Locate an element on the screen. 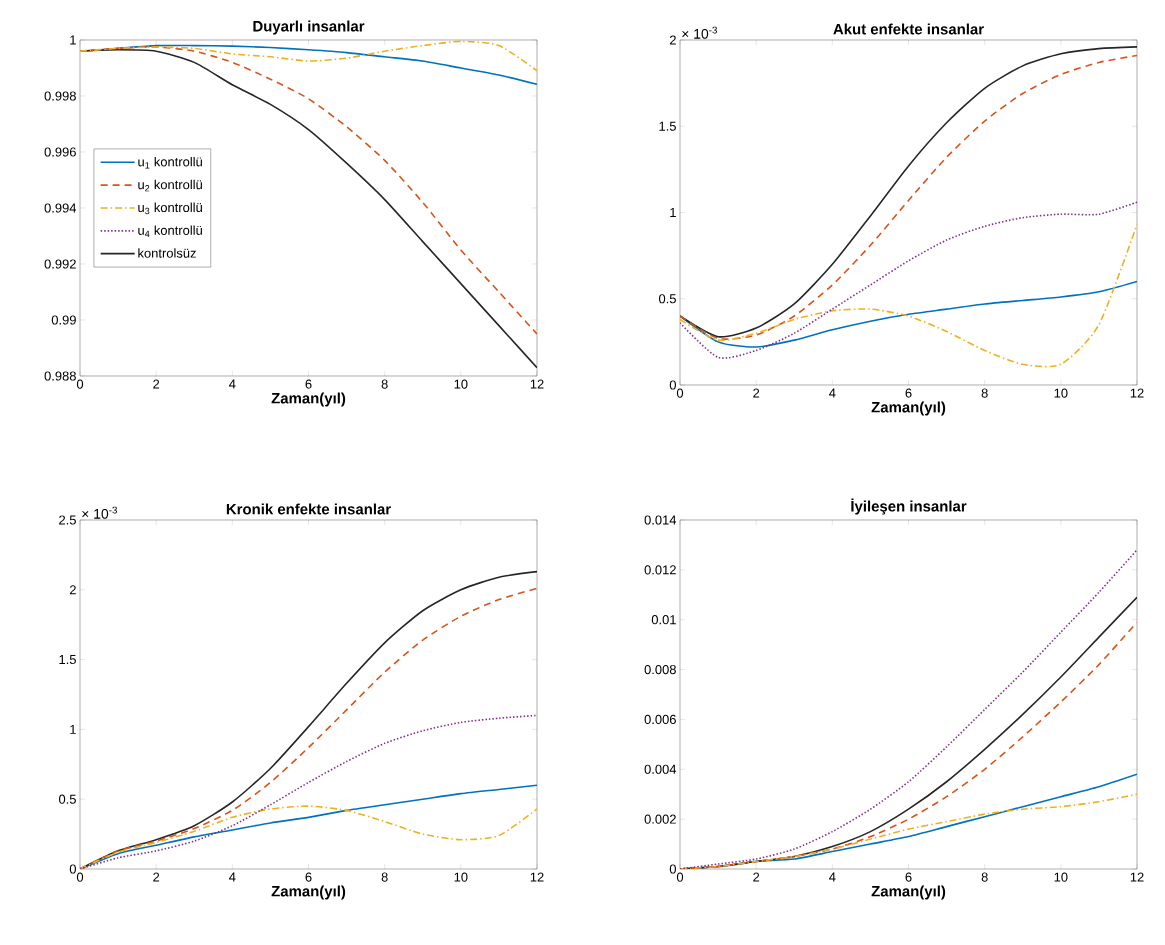 Image resolution: width=1165 pixels, height=945 pixels. legend-label: u$_{3}$ kontrollü is located at coordinates (170, 208).